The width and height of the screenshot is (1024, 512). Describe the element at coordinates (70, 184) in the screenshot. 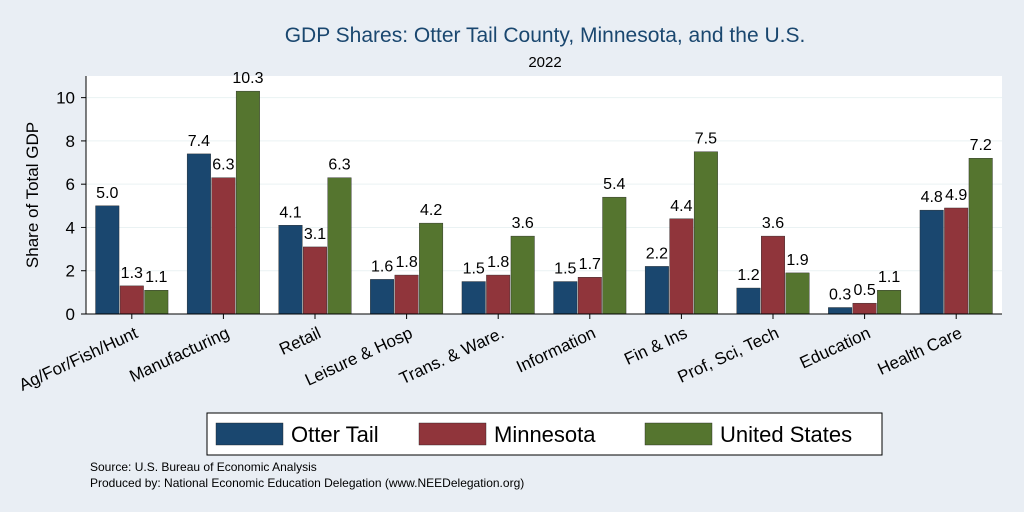

I see `y-tick-label: 6` at that location.